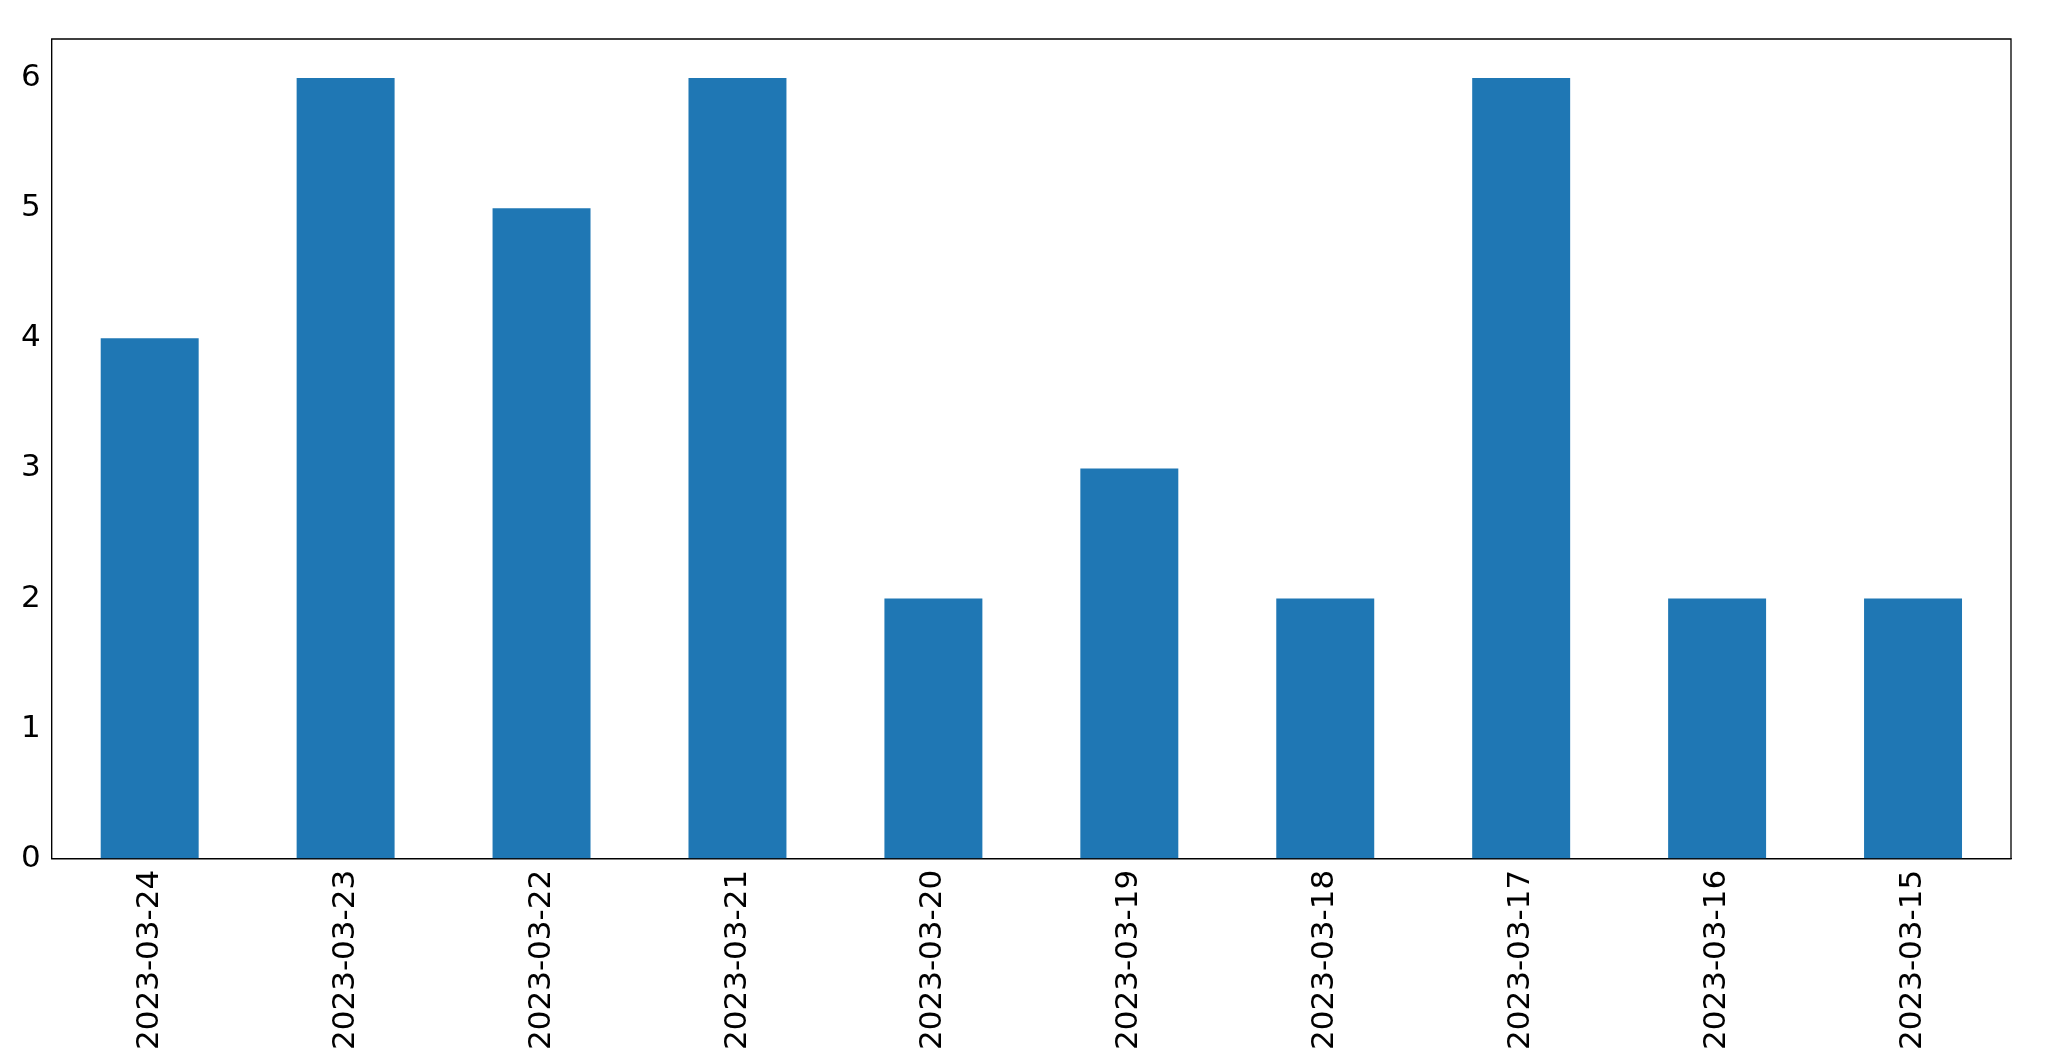 The height and width of the screenshot is (1061, 2049). What do you see at coordinates (342, 960) in the screenshot?
I see `x-tick-label: 2023-03-23` at bounding box center [342, 960].